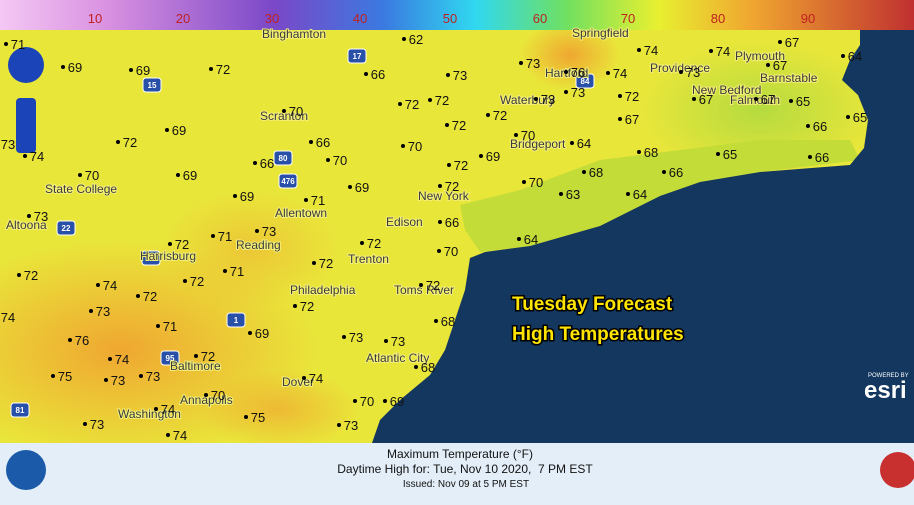 The width and height of the screenshot is (914, 505). Describe the element at coordinates (149, 414) in the screenshot. I see `city-label: Washington` at that location.